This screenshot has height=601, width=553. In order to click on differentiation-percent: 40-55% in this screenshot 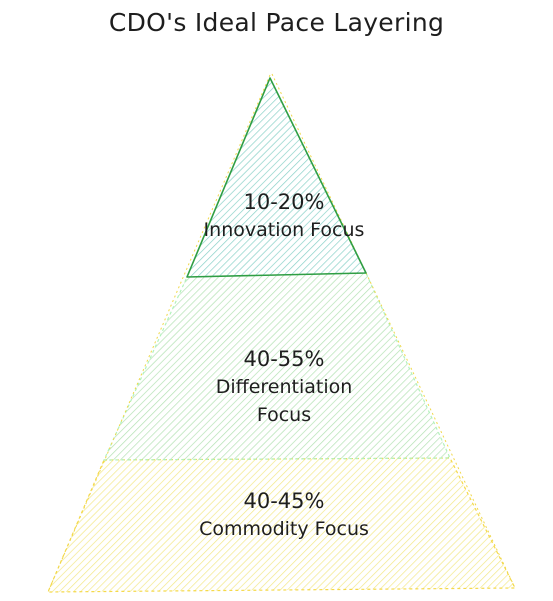, I will do `click(284, 359)`.